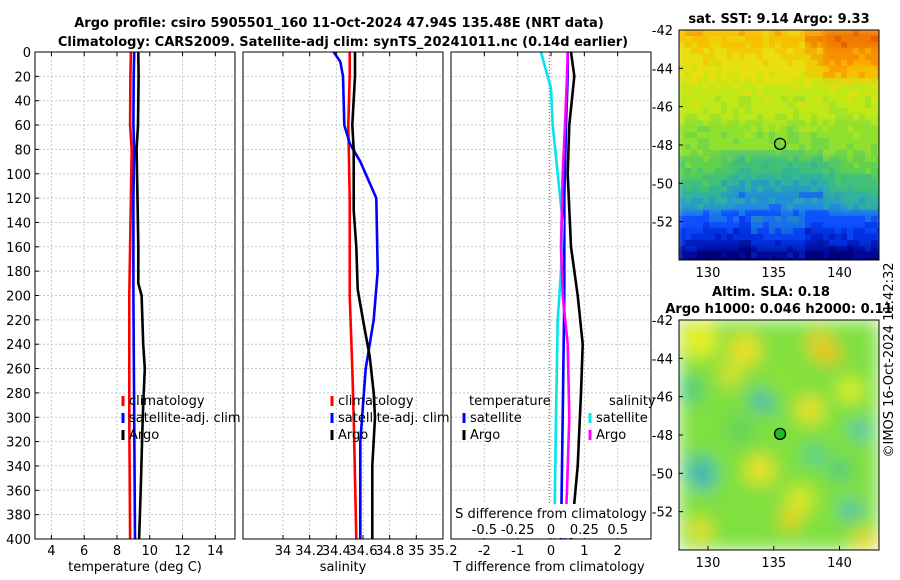 The height and width of the screenshot is (580, 900). What do you see at coordinates (18, 516) in the screenshot?
I see `y-tick-label: 380` at bounding box center [18, 516].